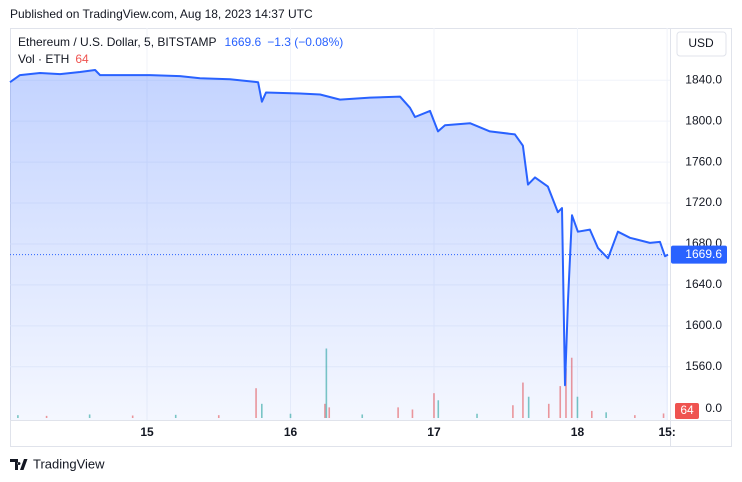 The image size is (742, 482). Describe the element at coordinates (703, 120) in the screenshot. I see `y-tick-label: 1800.0` at that location.